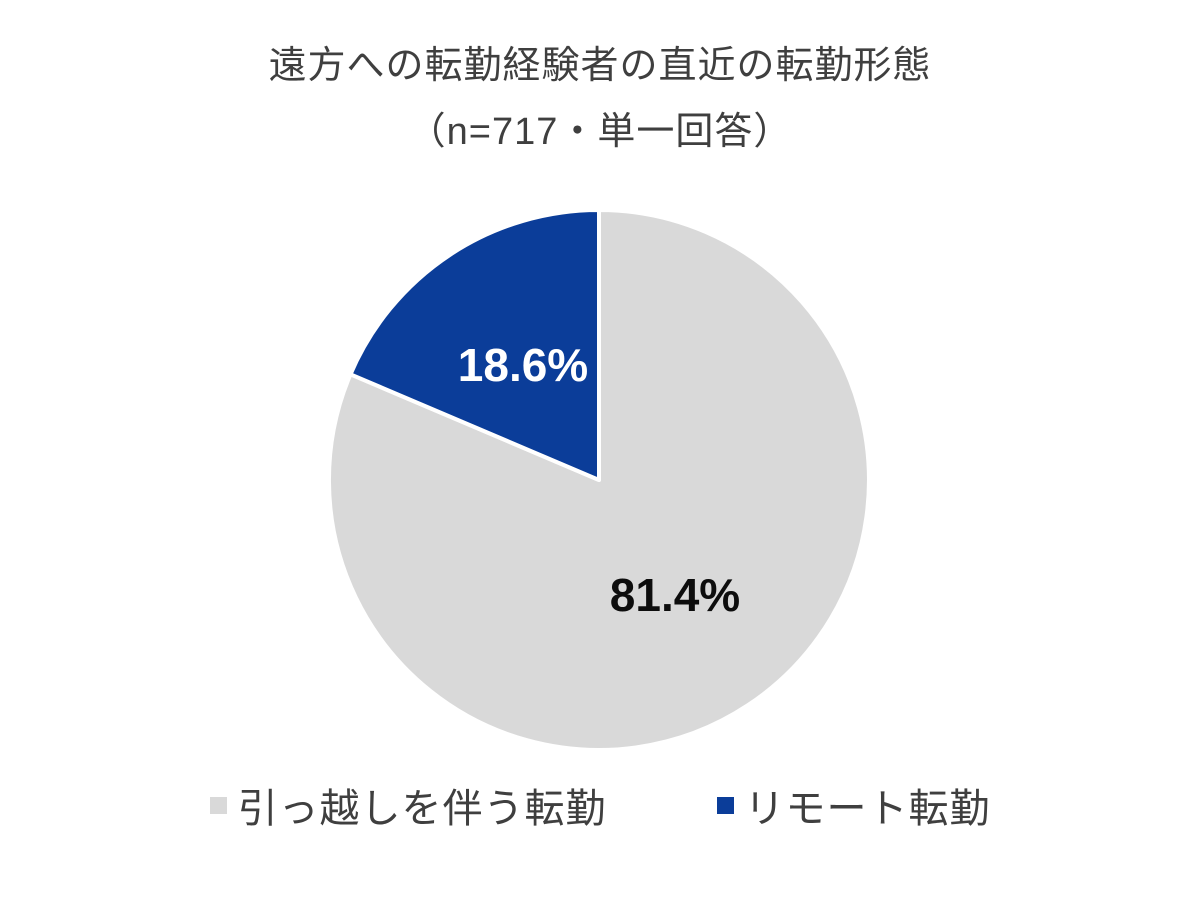 This screenshot has height=900, width=1200. I want to click on legend-label-remote-transfer: リモート転勤, so click(867, 809).